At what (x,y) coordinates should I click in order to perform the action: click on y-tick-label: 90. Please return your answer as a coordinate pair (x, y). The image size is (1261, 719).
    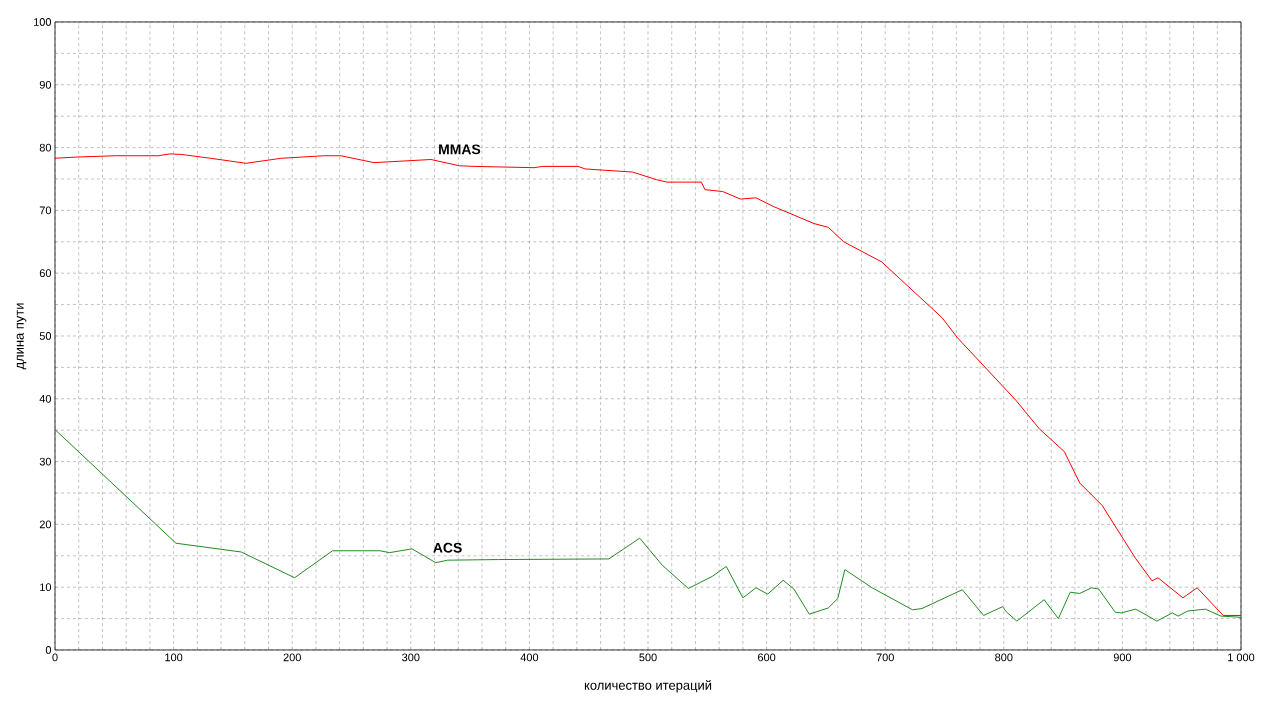
    Looking at the image, I should click on (45, 84).